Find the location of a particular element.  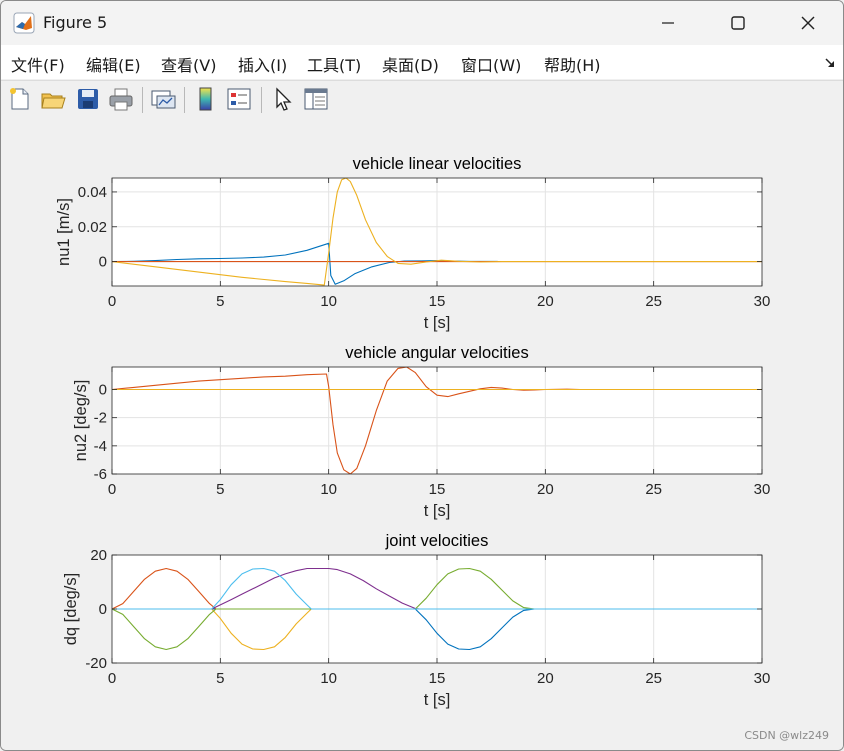

legend-icon is located at coordinates (239, 99).